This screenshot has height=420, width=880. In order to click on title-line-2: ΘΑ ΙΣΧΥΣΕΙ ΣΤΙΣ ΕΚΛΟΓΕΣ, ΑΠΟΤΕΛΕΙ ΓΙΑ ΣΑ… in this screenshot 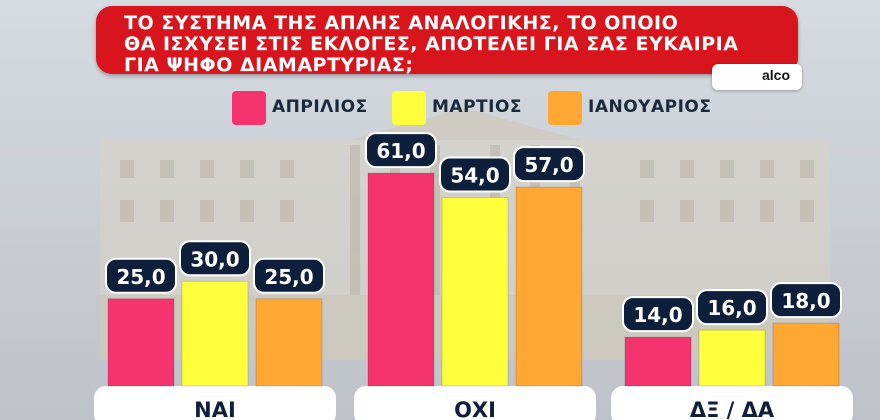, I will do `click(431, 44)`.